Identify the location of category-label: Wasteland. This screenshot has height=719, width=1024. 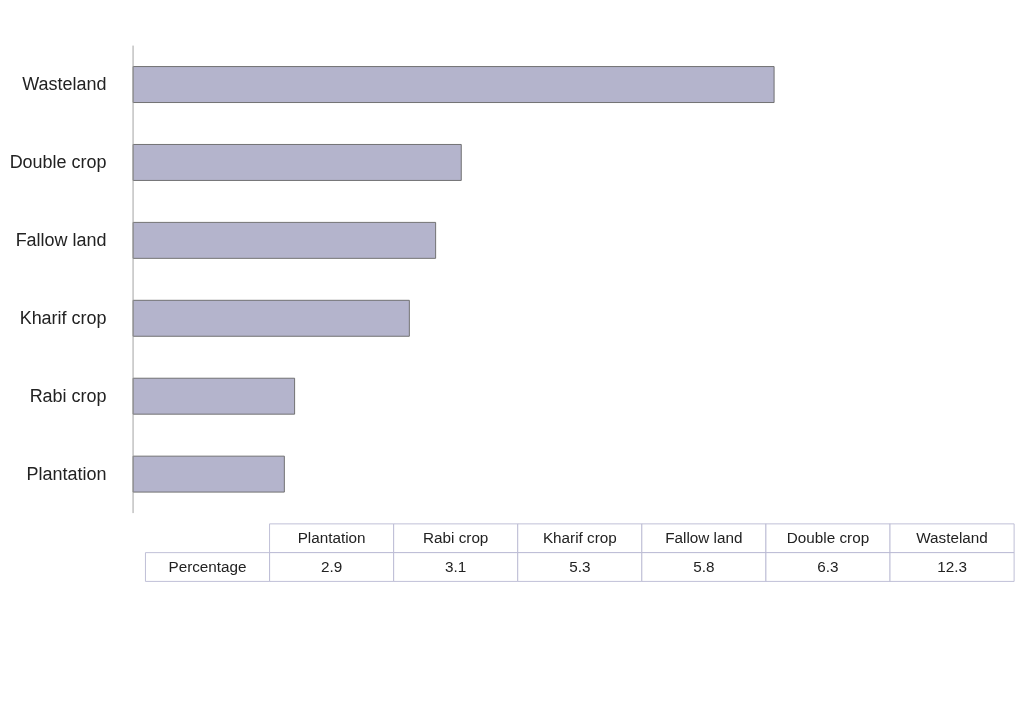
(952, 537).